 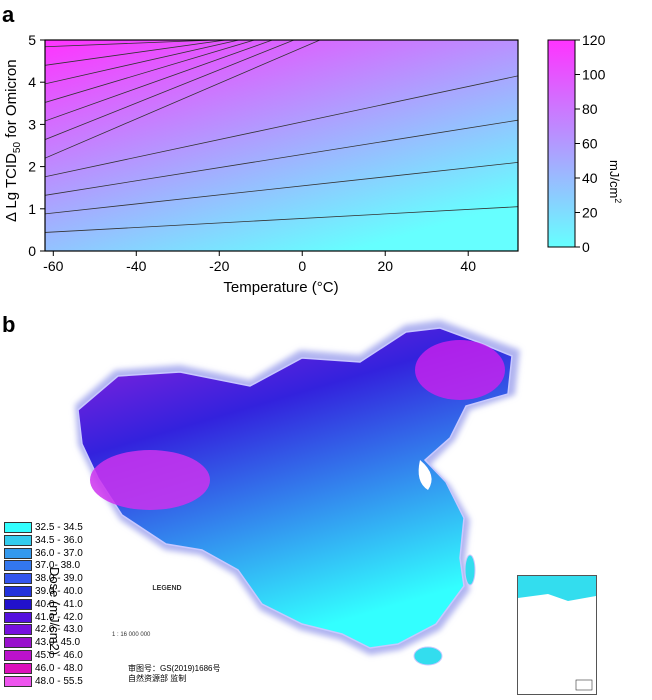 I want to click on panel-a-label: a, so click(x=8, y=14).